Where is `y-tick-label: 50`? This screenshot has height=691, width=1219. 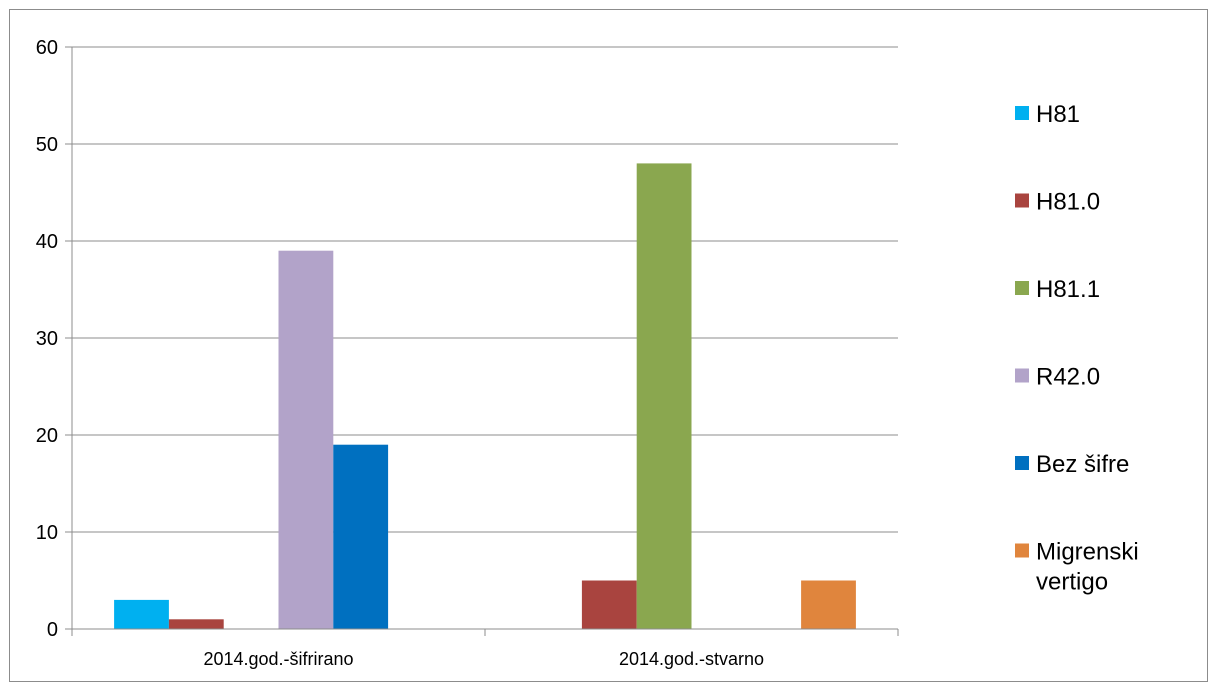 y-tick-label: 50 is located at coordinates (47, 145).